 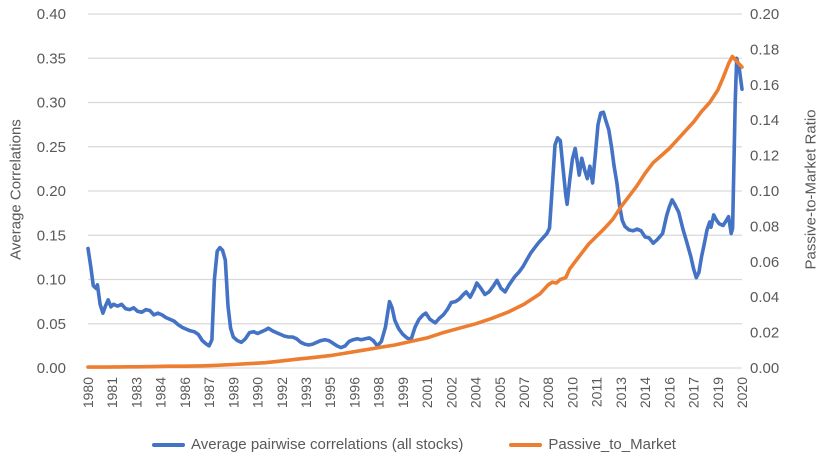 I want to click on y-axis-left-tick-label: 0.20, so click(x=51, y=191).